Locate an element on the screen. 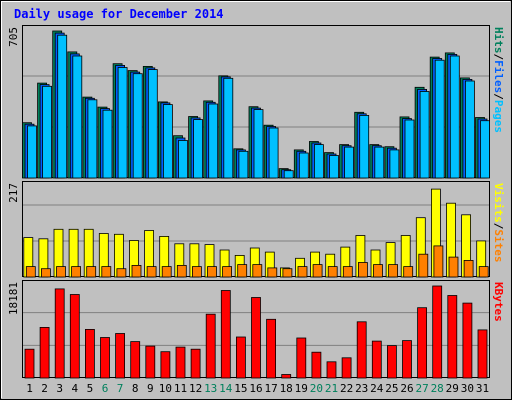 This screenshot has height=400, width=512. x-tick-label-18: 18 is located at coordinates (286, 388).